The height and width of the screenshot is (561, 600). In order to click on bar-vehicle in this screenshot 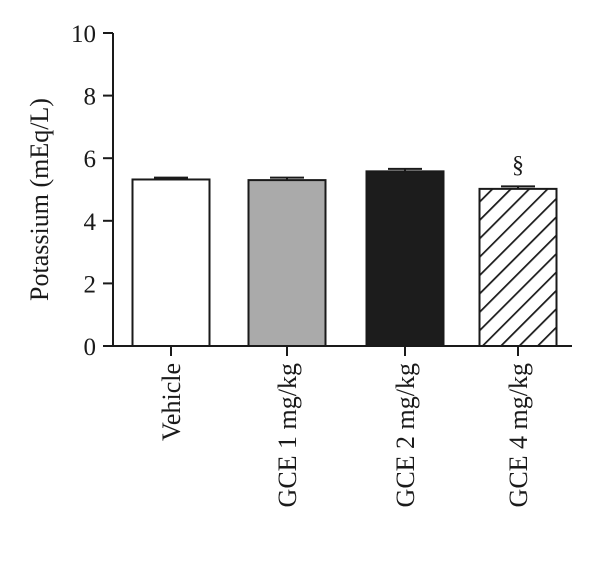, I will do `click(171, 262)`.